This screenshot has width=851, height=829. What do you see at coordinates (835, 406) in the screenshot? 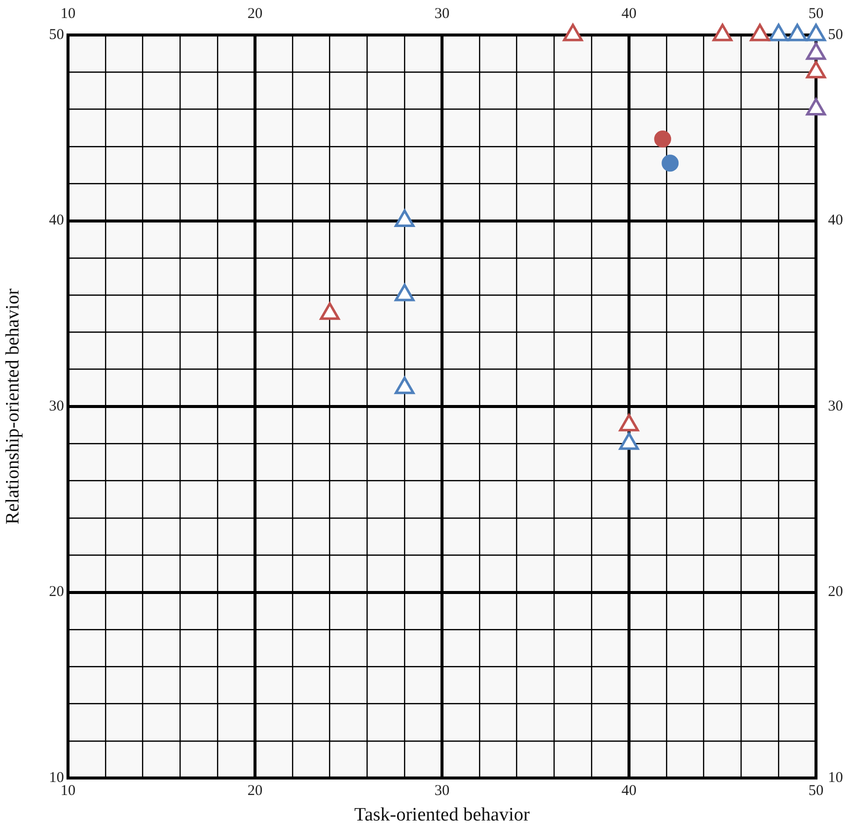
I see `y2-tick-label: 30` at bounding box center [835, 406].